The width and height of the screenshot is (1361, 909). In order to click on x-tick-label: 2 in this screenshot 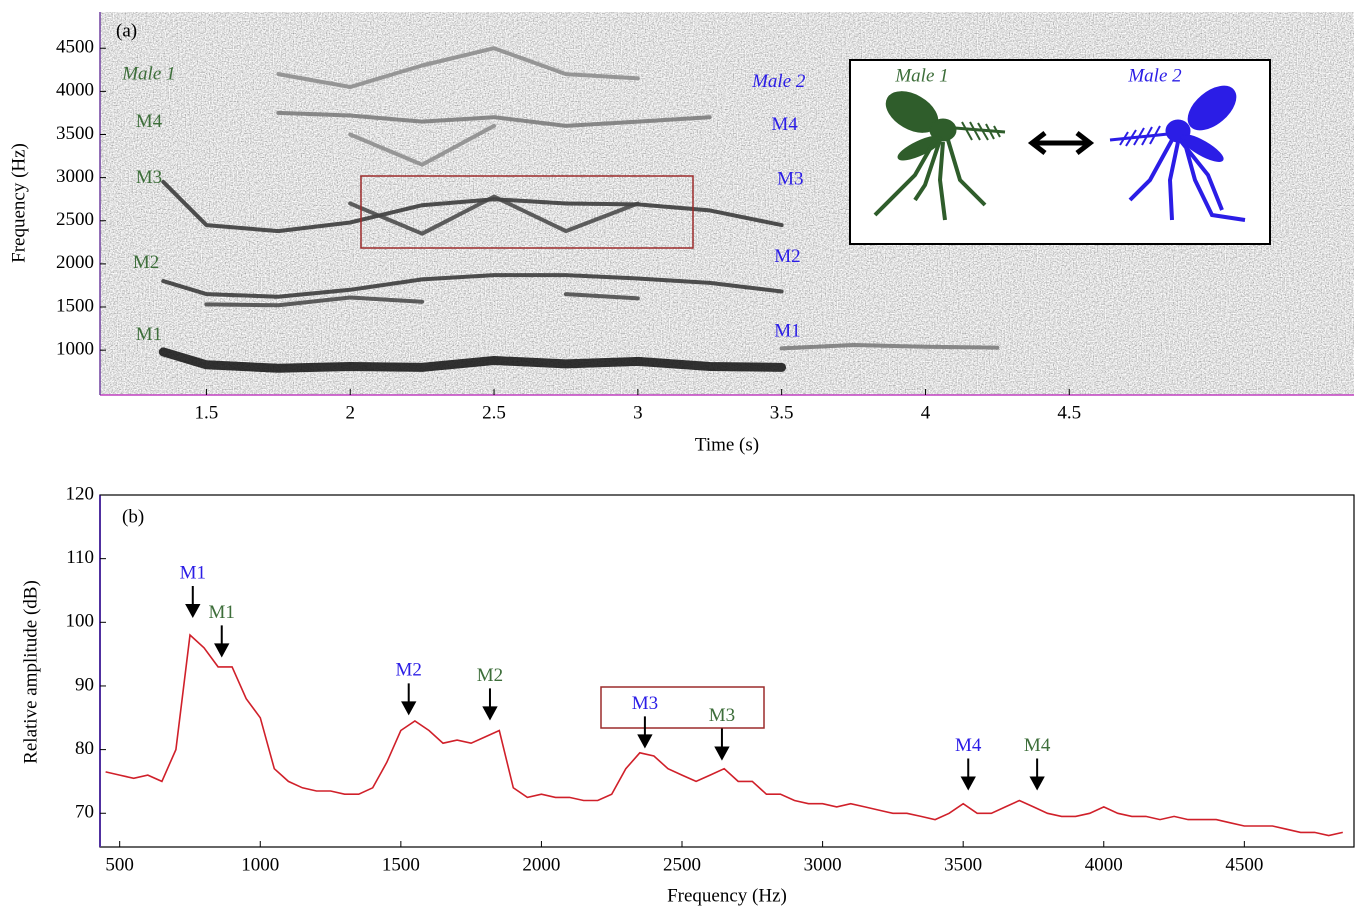, I will do `click(350, 412)`.